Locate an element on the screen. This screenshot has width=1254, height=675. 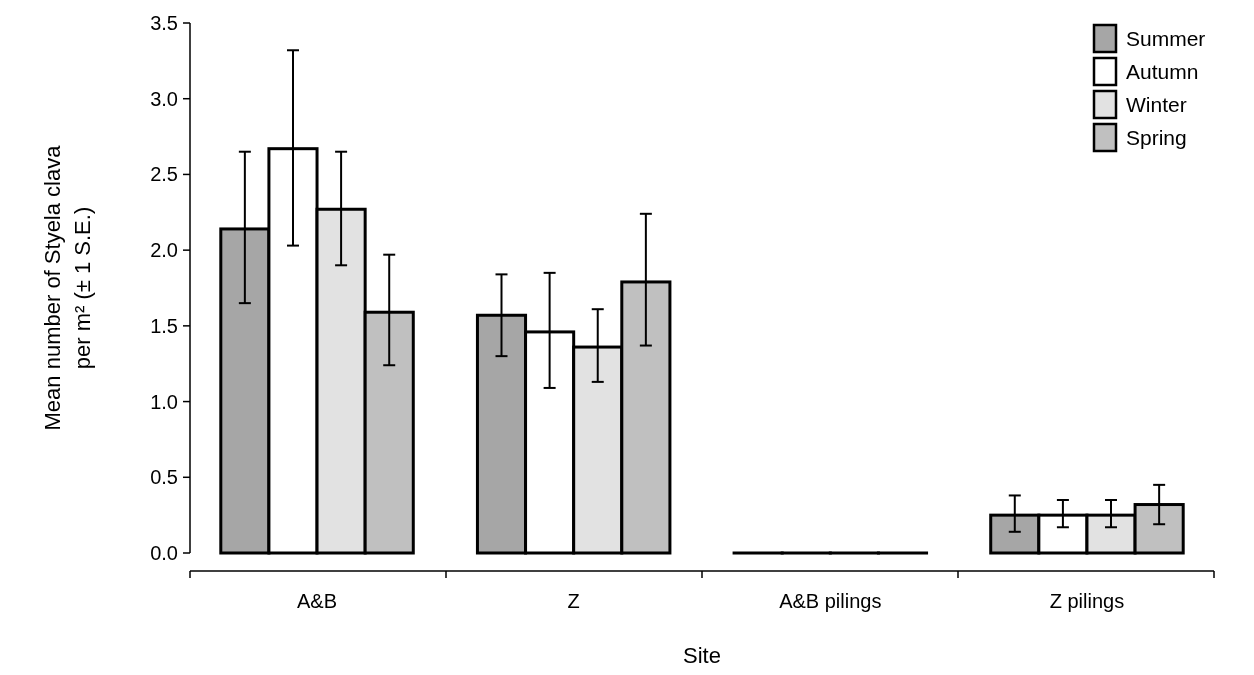
x-tick-label: A&B is located at coordinates (317, 601).